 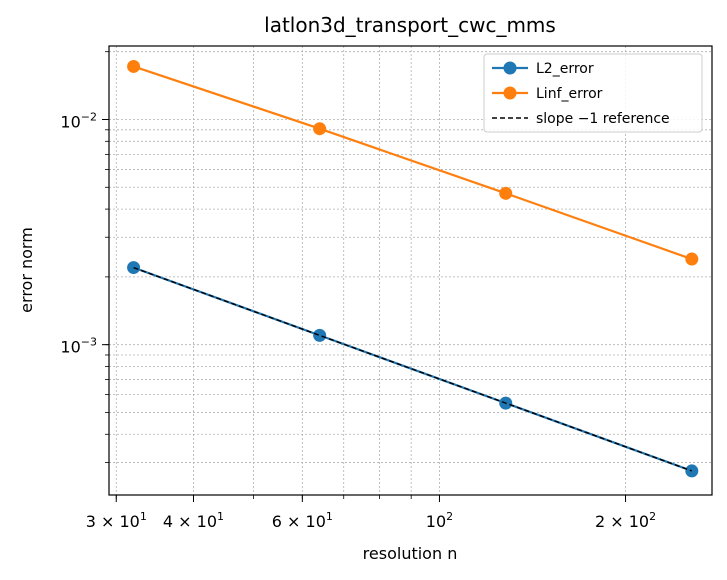 I want to click on y-tick-label: 10⁻³, so click(x=78, y=346).